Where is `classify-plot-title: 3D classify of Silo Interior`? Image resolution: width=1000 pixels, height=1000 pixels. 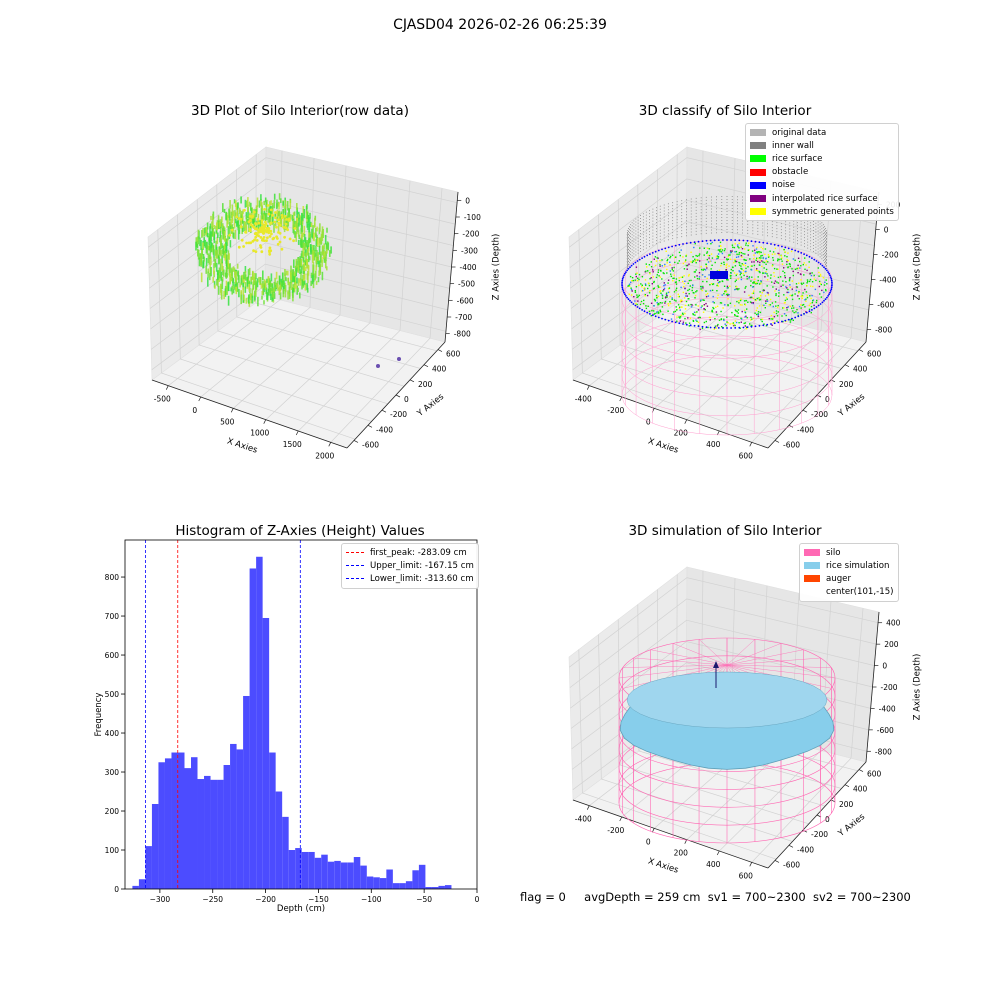
classify-plot-title: 3D classify of Silo Interior is located at coordinates (725, 111).